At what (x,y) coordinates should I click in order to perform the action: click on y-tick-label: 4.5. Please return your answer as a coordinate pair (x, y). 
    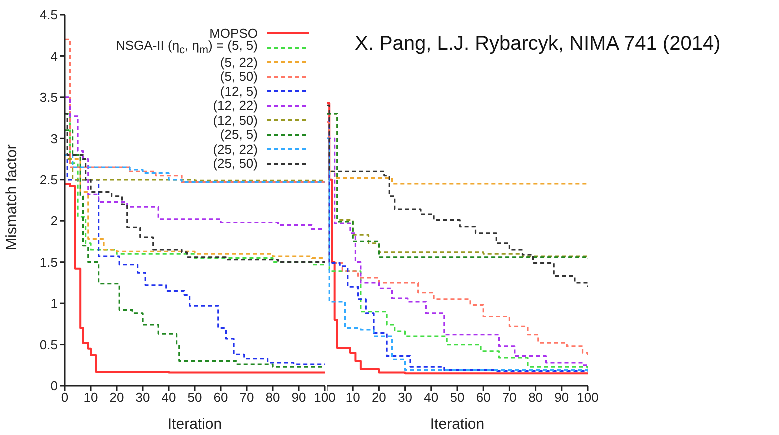
    Looking at the image, I should click on (49, 15).